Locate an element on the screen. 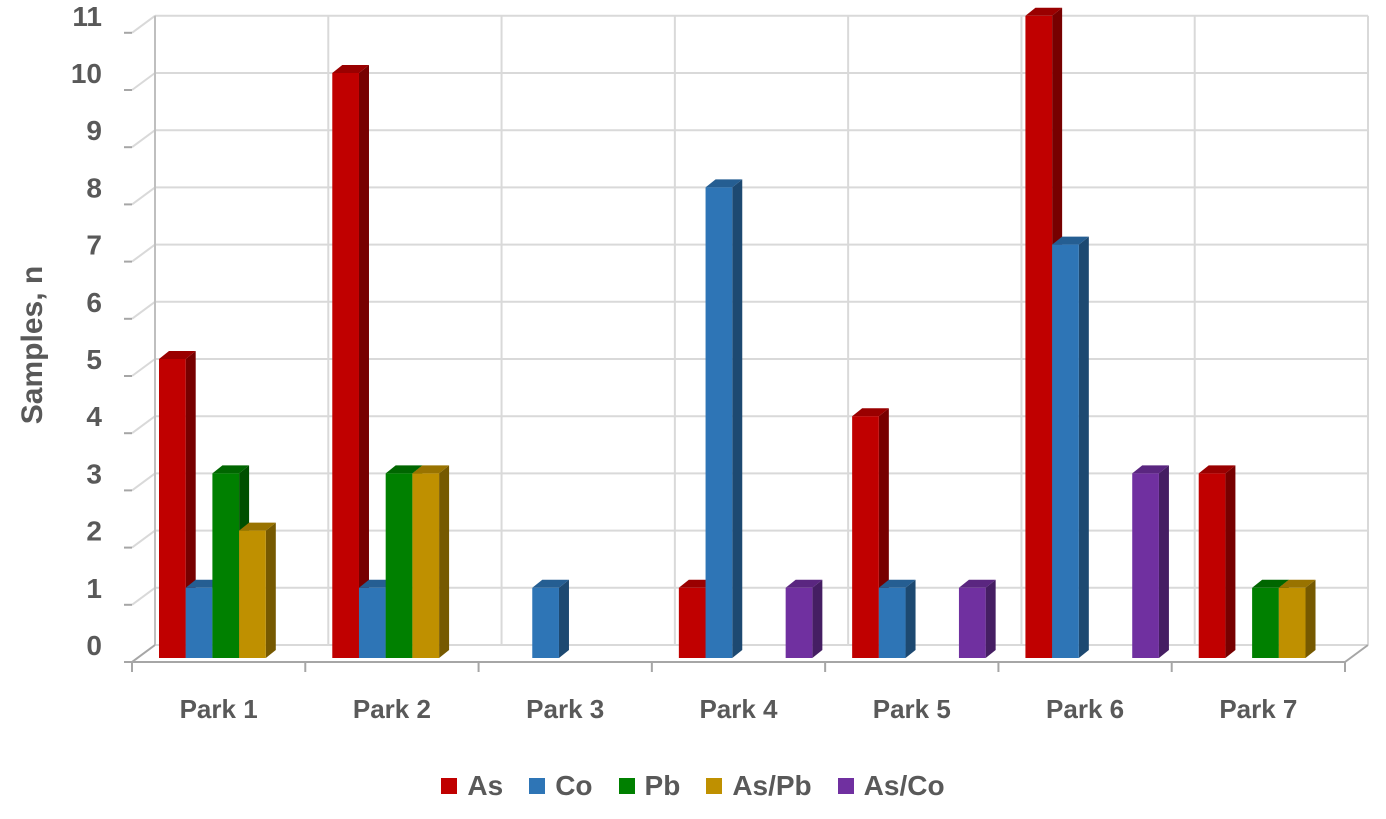 The image size is (1386, 819). y-tick-label: 0 is located at coordinates (94, 645).